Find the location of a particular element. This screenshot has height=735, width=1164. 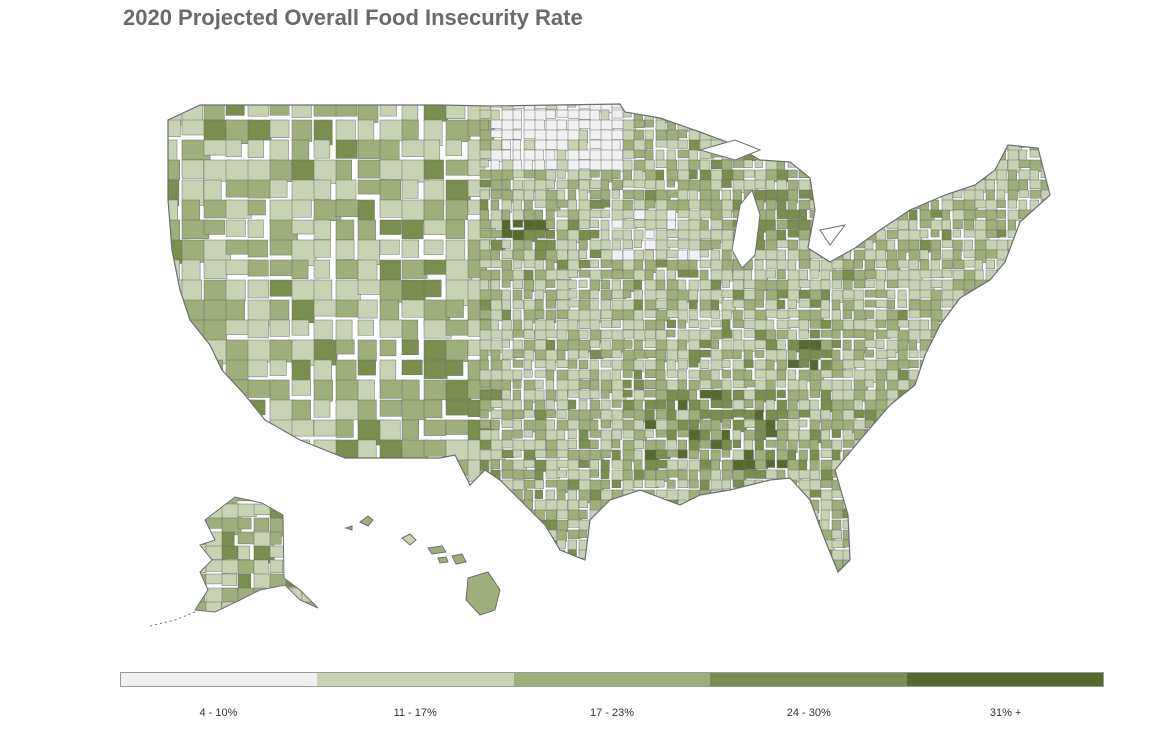

great-lakes is located at coordinates (772, 204).